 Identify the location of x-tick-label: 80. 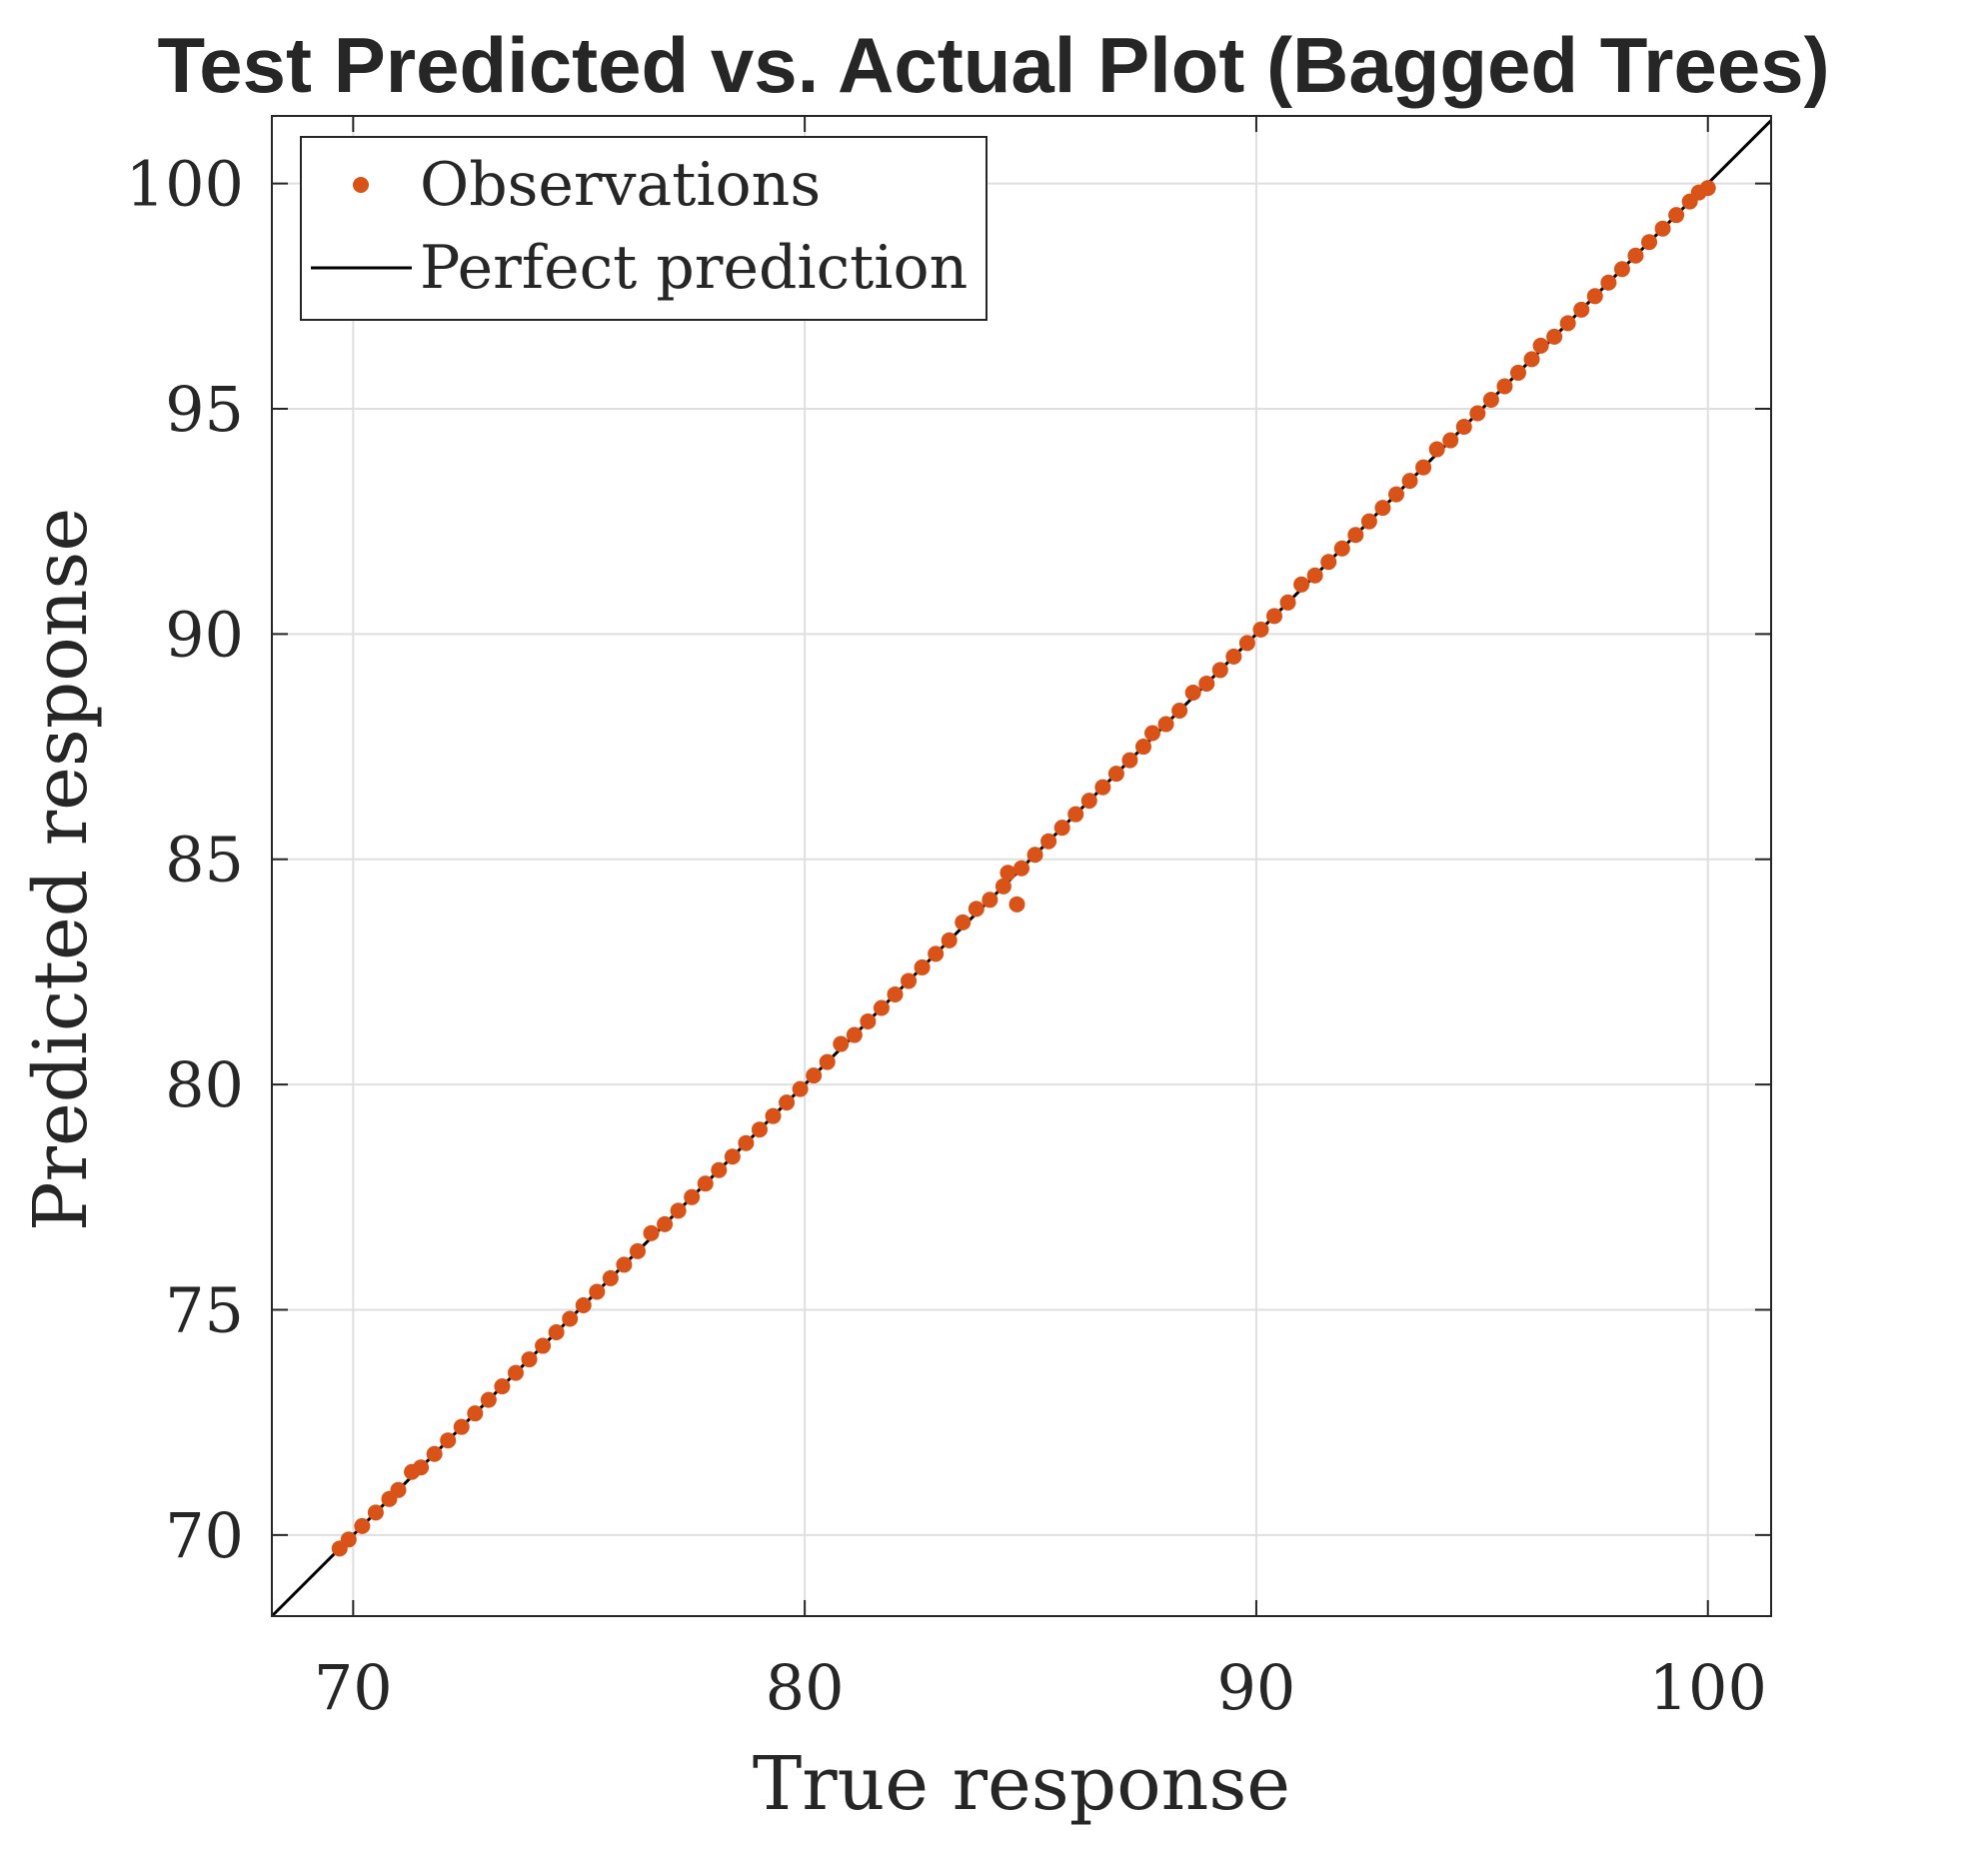
(805, 1687).